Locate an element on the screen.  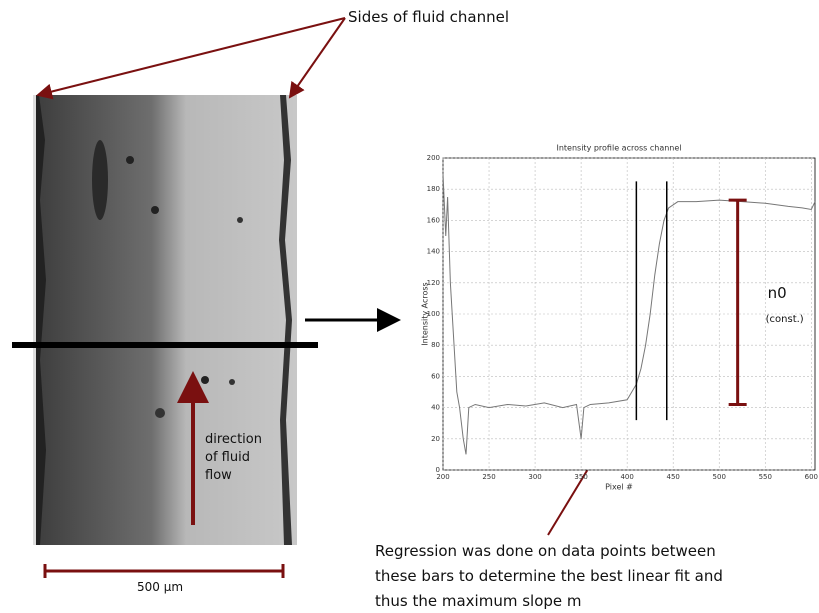
scale-bar is located at coordinates (164, 571).